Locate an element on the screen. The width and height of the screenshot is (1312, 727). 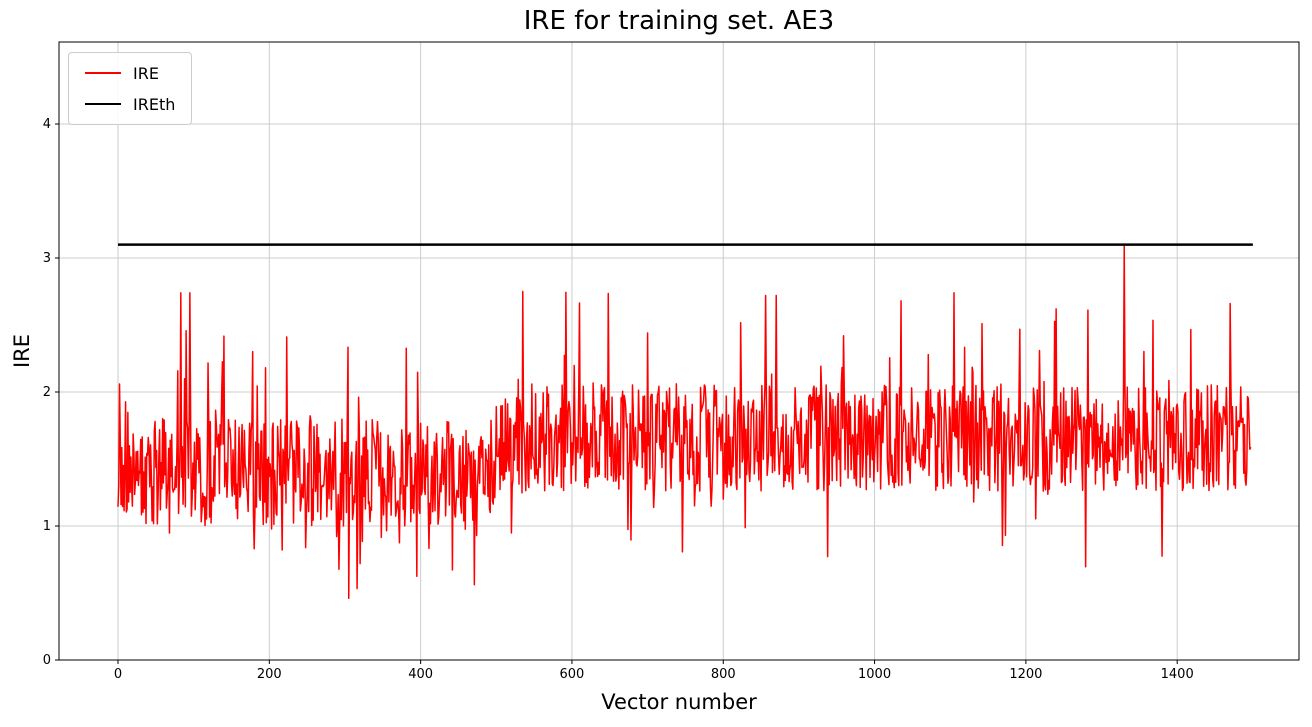
chart-title: IRE for training set. AE3 is located at coordinates (679, 21).